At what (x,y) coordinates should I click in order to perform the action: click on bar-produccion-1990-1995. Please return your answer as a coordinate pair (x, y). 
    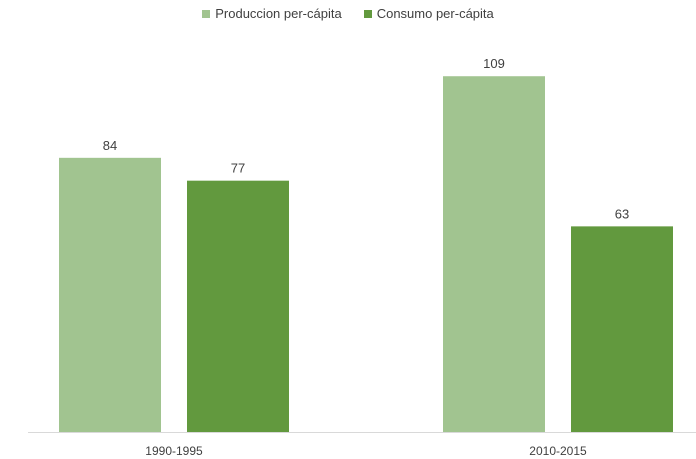
    Looking at the image, I should click on (110, 294).